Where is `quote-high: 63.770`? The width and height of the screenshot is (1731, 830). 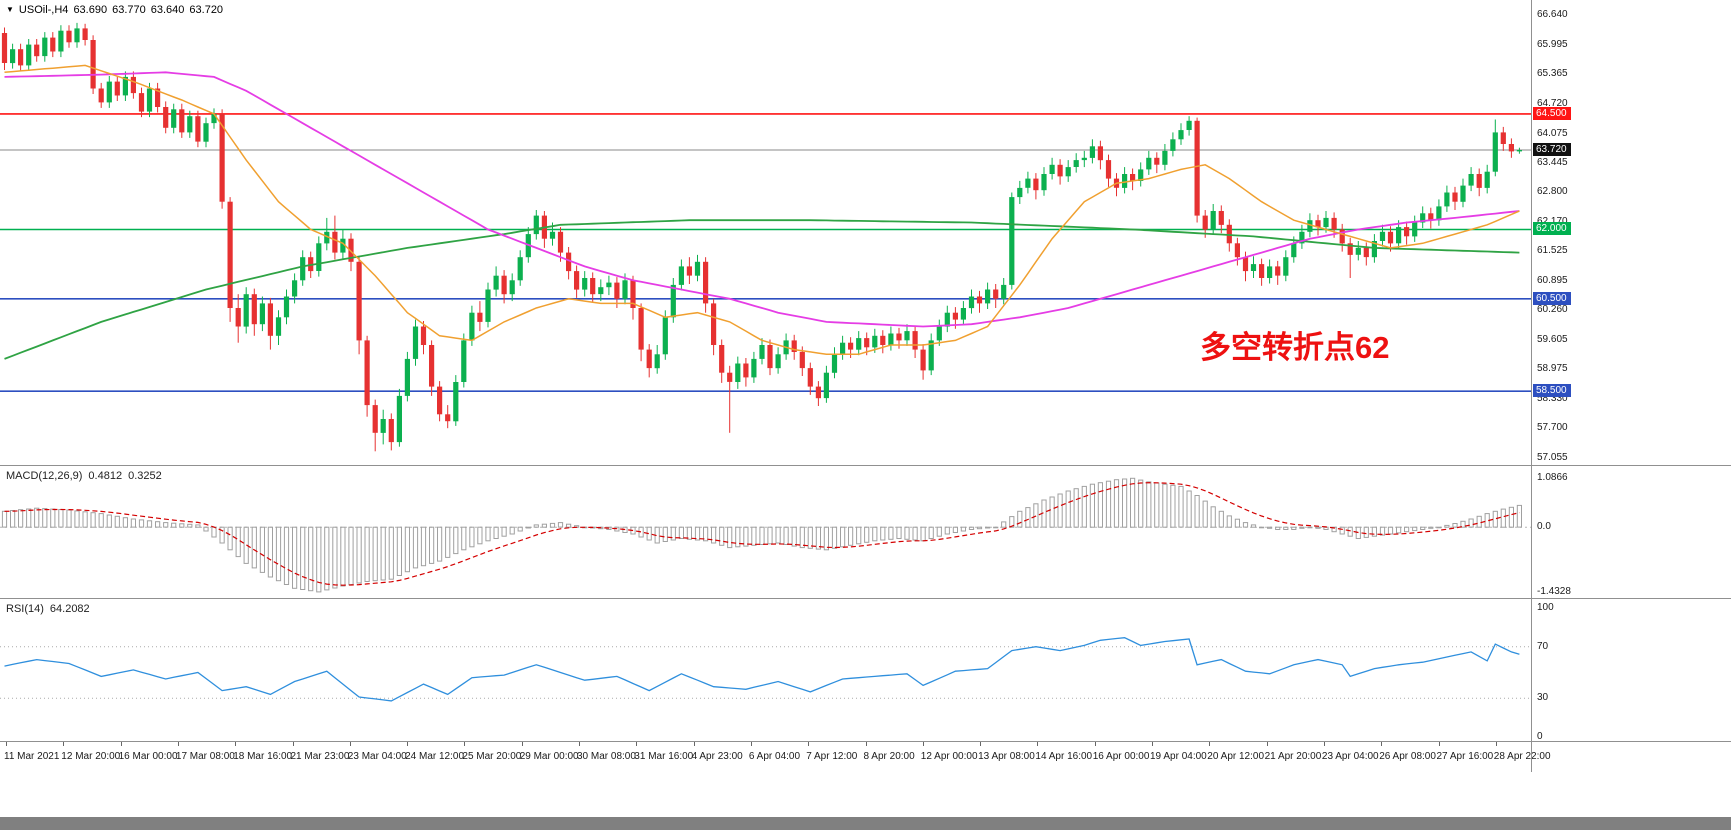
quote-high: 63.770 is located at coordinates (129, 10).